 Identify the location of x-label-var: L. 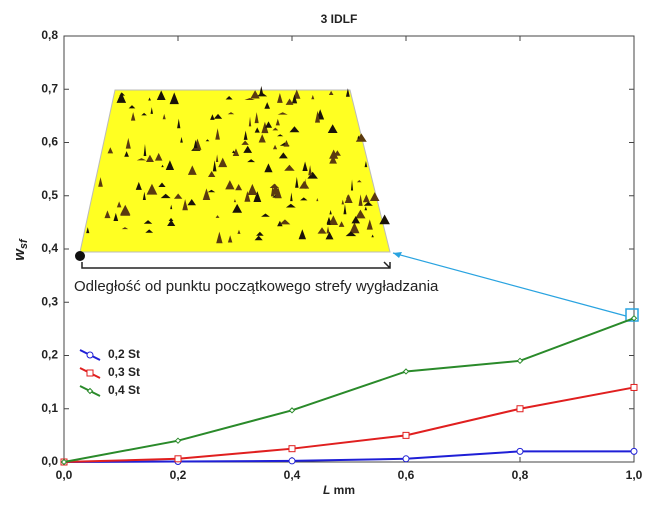
(326, 490).